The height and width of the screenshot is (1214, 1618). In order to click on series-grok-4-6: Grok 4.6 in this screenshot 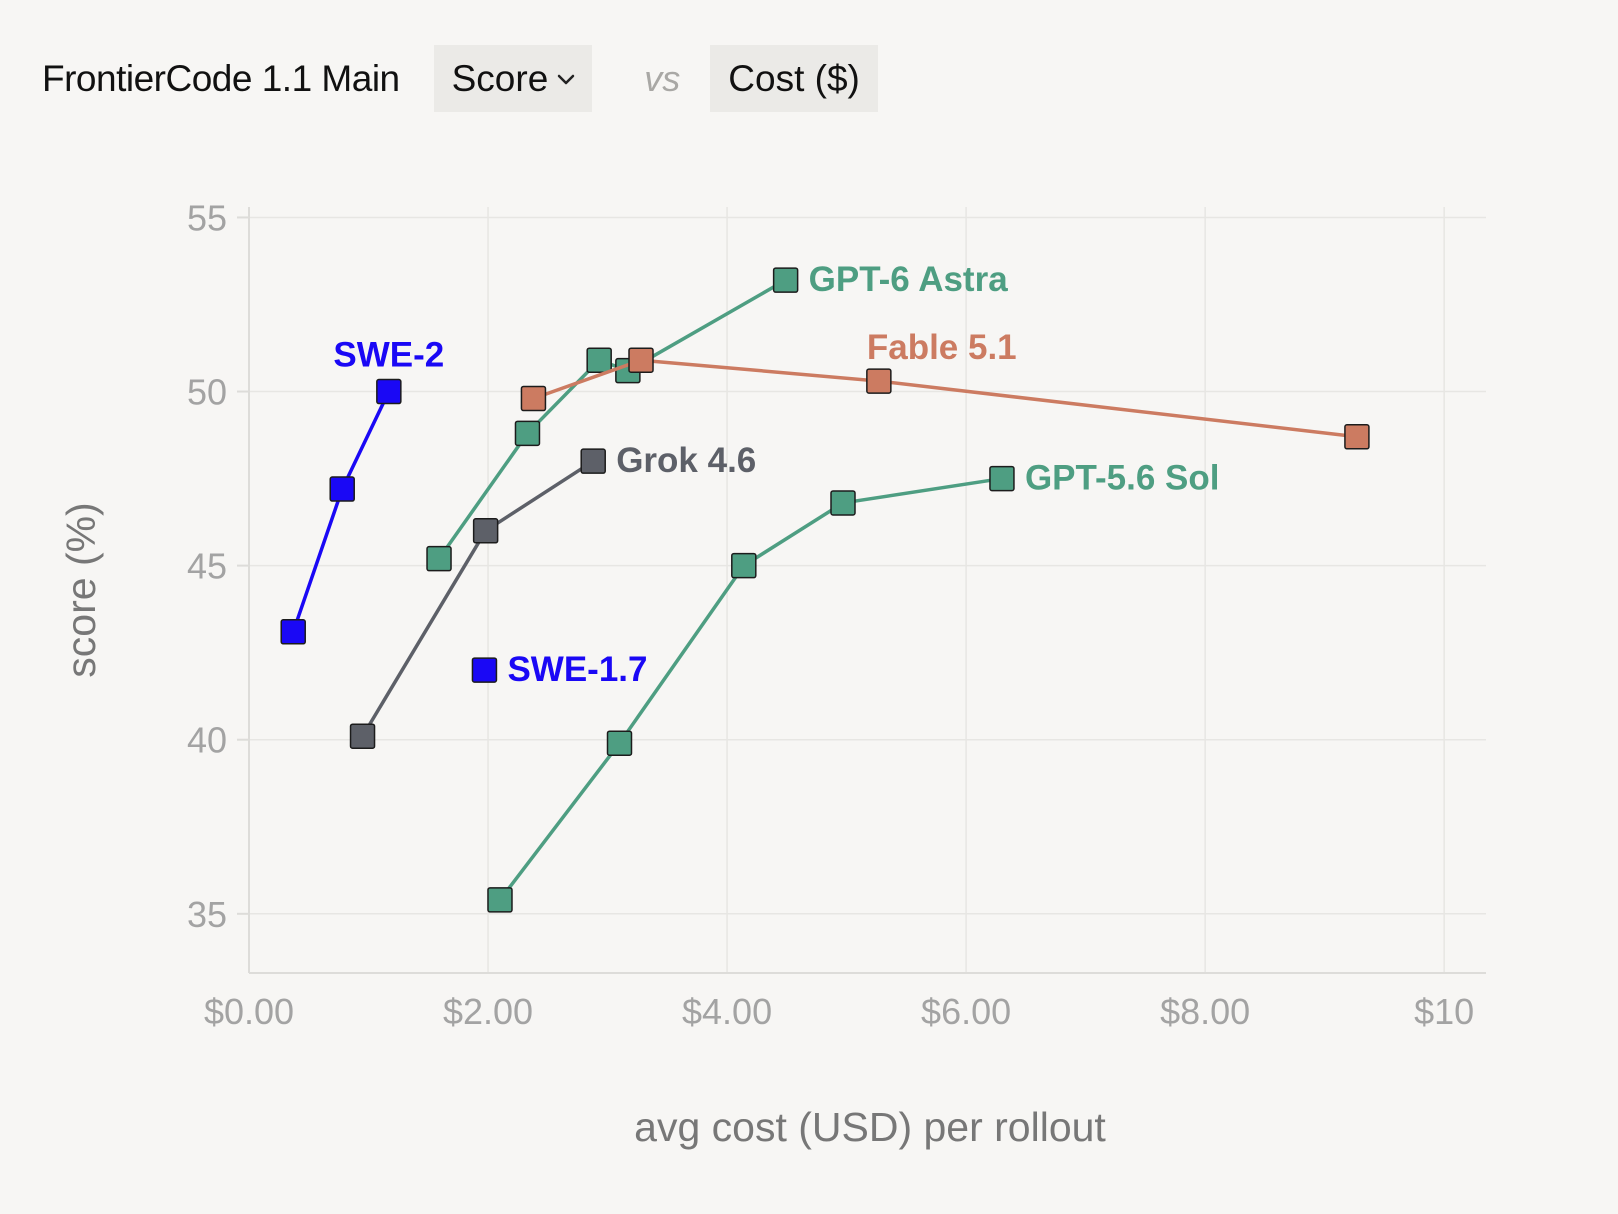, I will do `click(552, 595)`.